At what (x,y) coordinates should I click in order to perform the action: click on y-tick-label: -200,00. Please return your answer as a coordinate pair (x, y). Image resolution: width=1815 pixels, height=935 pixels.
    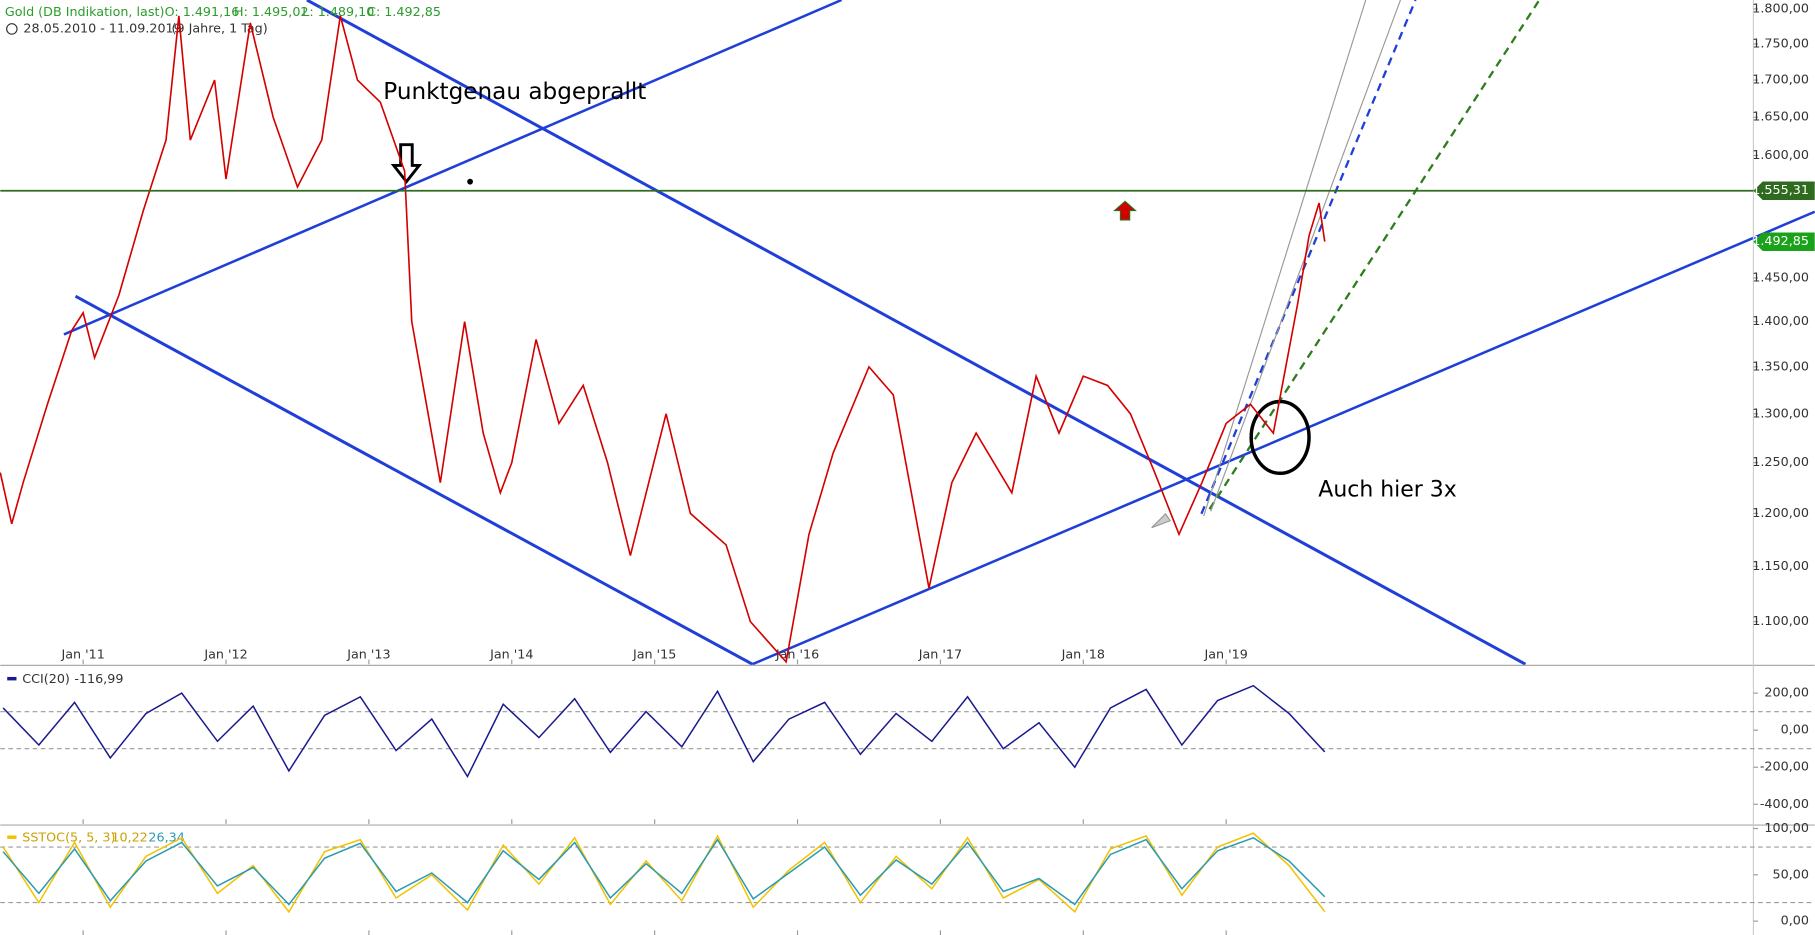
    Looking at the image, I should click on (1784, 766).